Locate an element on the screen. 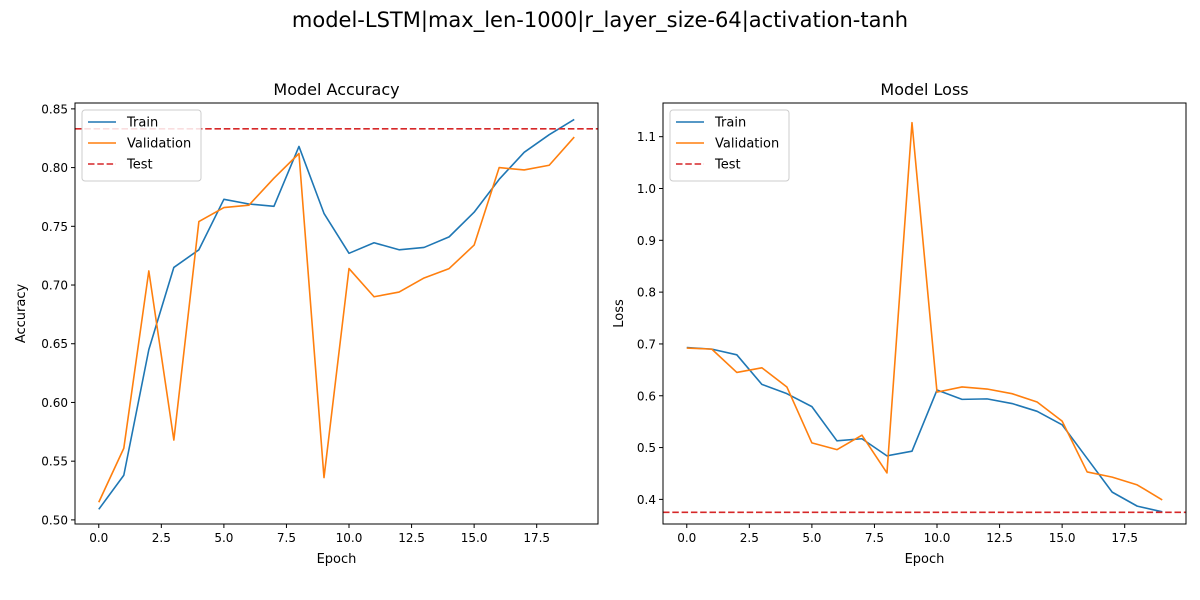 The width and height of the screenshot is (1200, 600). accuracy-legend: Train Validation Test is located at coordinates (141, 145).